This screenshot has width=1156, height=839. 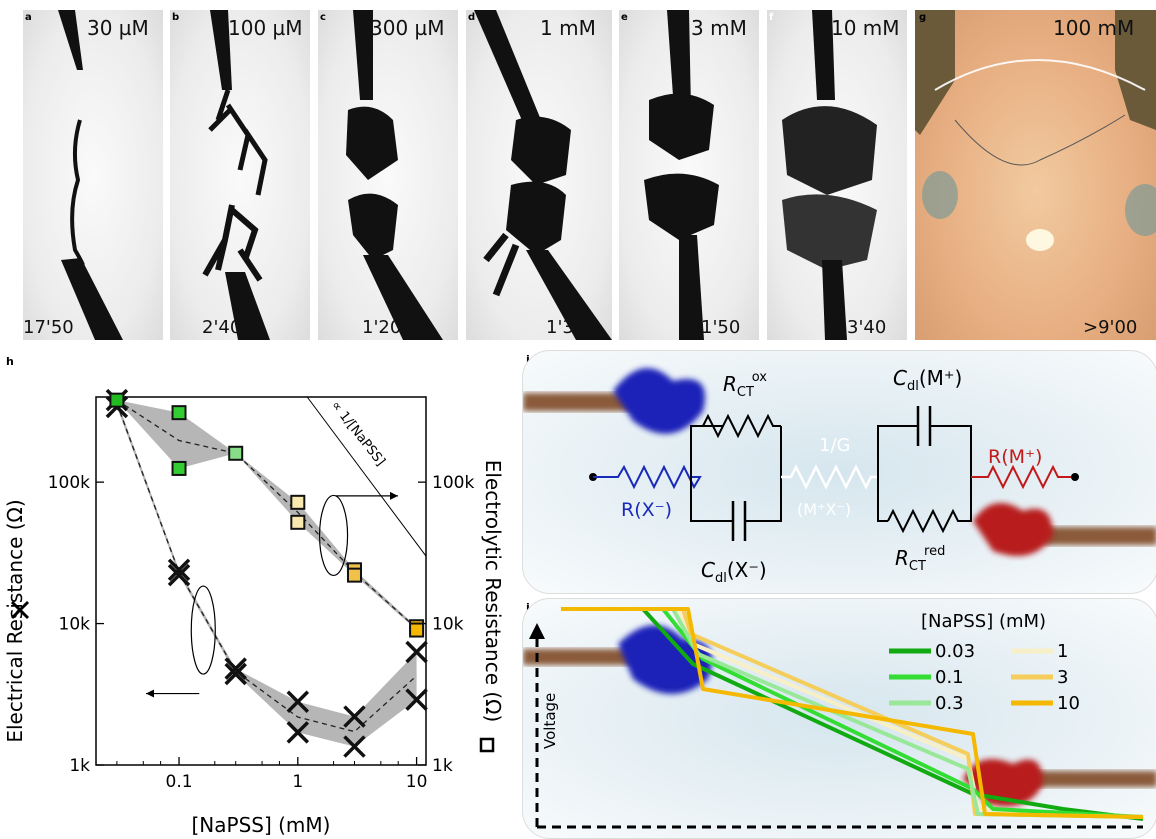 What do you see at coordinates (48, 327) in the screenshot?
I see `time-label: 17'50` at bounding box center [48, 327].